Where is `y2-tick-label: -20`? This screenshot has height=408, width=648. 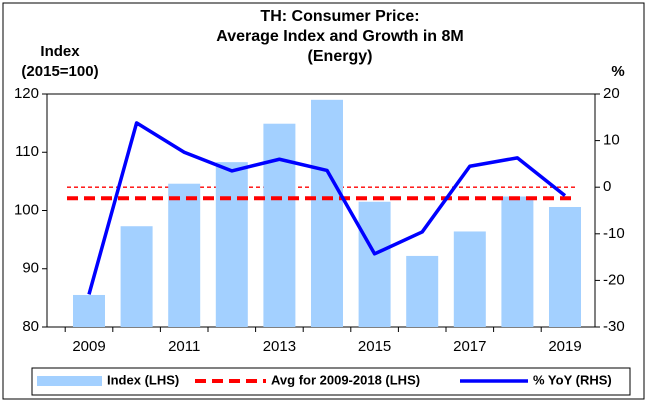
y2-tick-label: -20 is located at coordinates (614, 279).